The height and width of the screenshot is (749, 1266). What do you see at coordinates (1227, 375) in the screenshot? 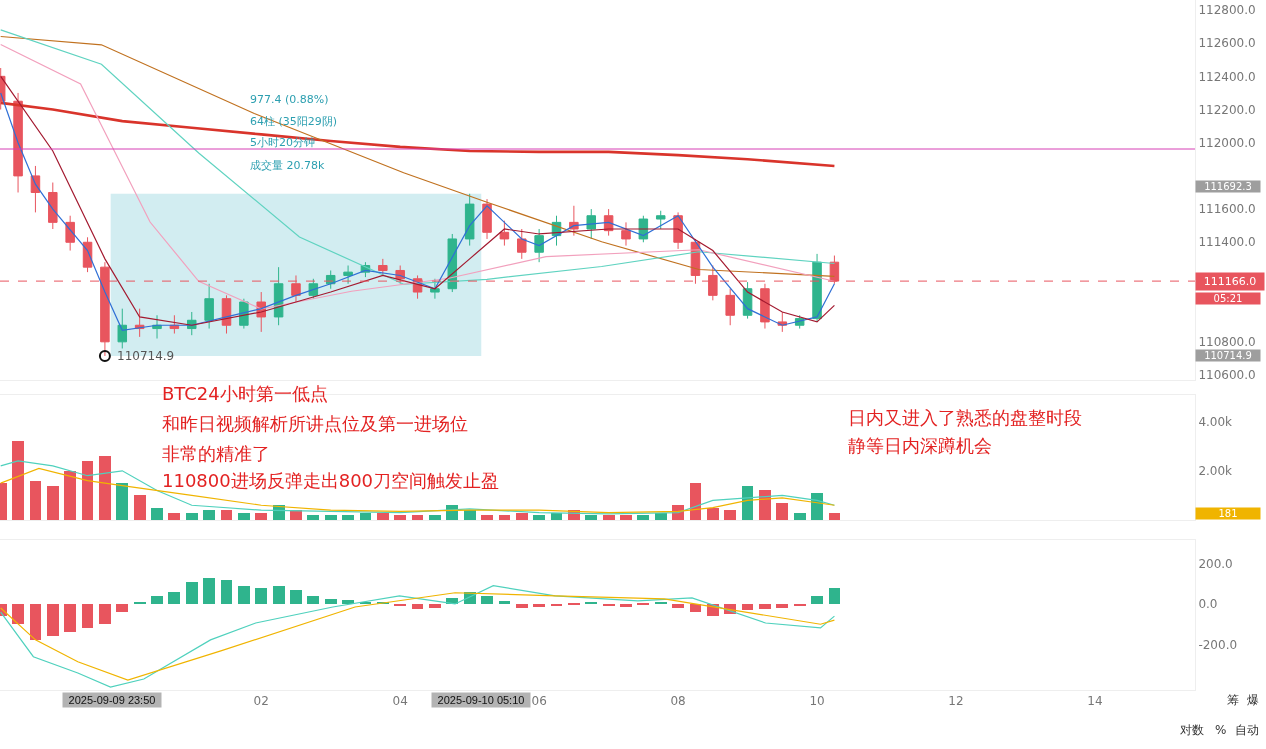
I see `y-tick-label: 110600.0` at bounding box center [1227, 375].